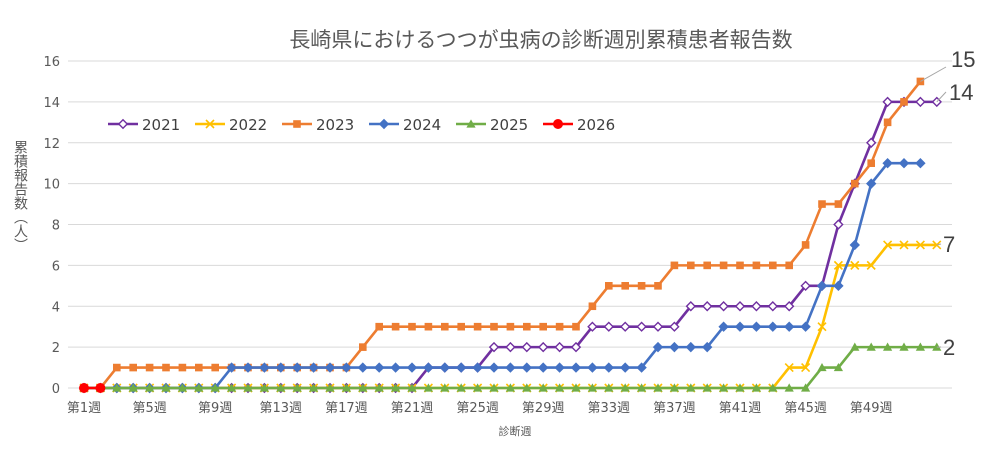  I want to click on end-label-text: 14, so click(961, 92).